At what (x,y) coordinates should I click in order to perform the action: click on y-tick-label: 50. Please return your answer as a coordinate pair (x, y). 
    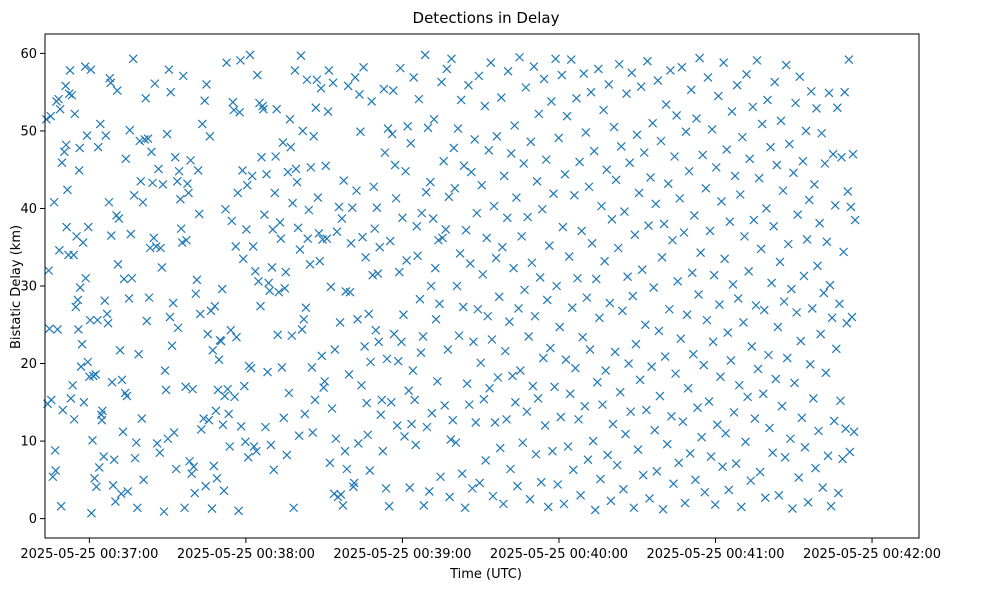
    Looking at the image, I should click on (28, 131).